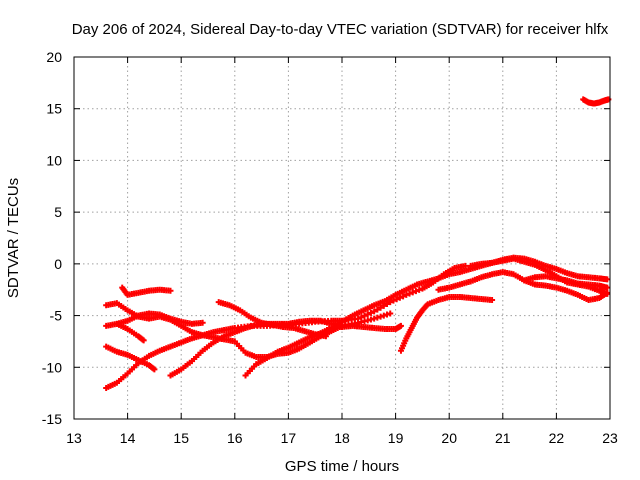 The image size is (640, 480). What do you see at coordinates (557, 438) in the screenshot?
I see `x-tick-label: 22` at bounding box center [557, 438].